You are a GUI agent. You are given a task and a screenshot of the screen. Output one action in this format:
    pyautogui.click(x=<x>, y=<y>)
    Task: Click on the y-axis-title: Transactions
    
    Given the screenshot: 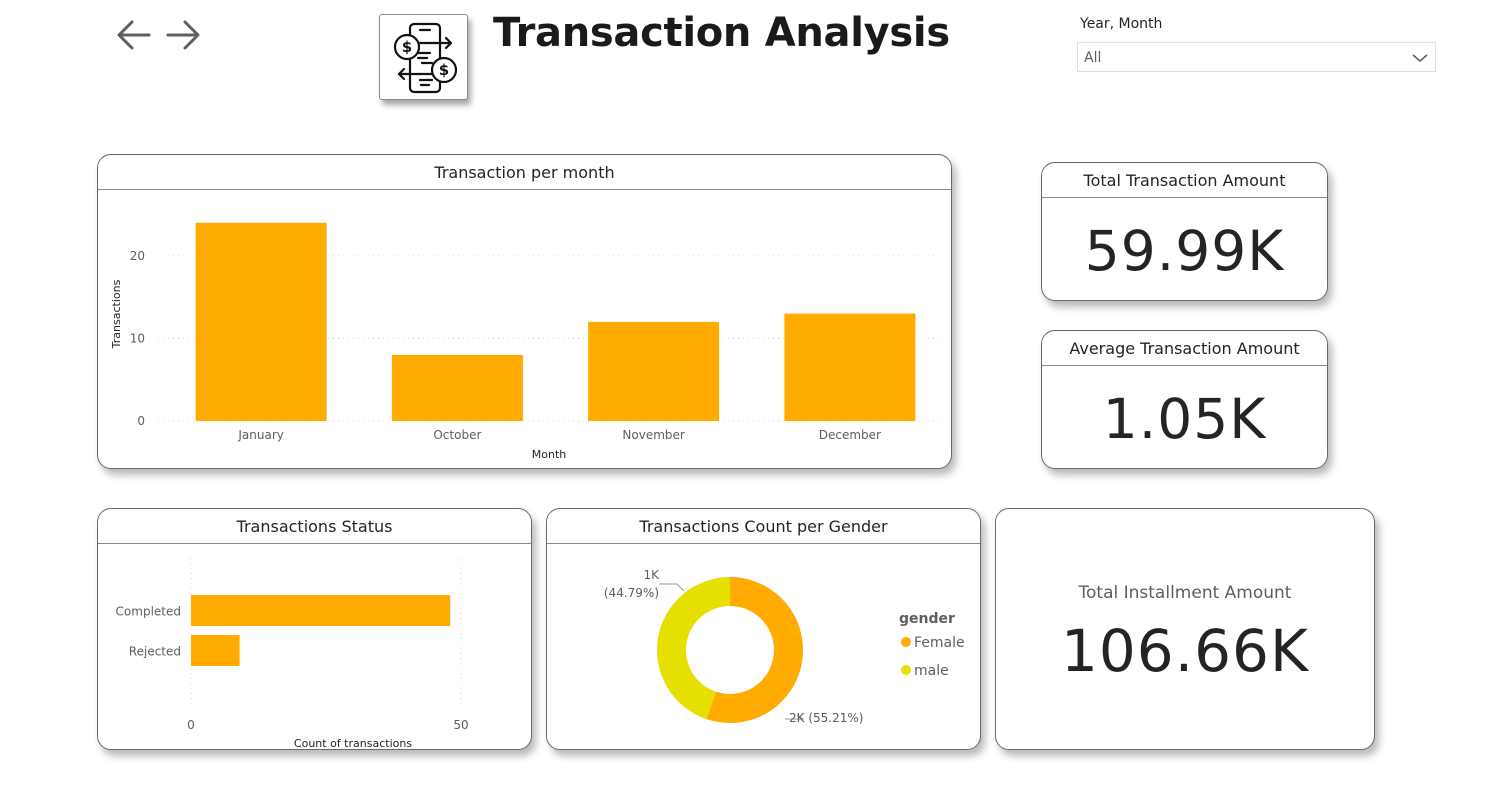 What is the action you would take?
    pyautogui.click(x=116, y=314)
    